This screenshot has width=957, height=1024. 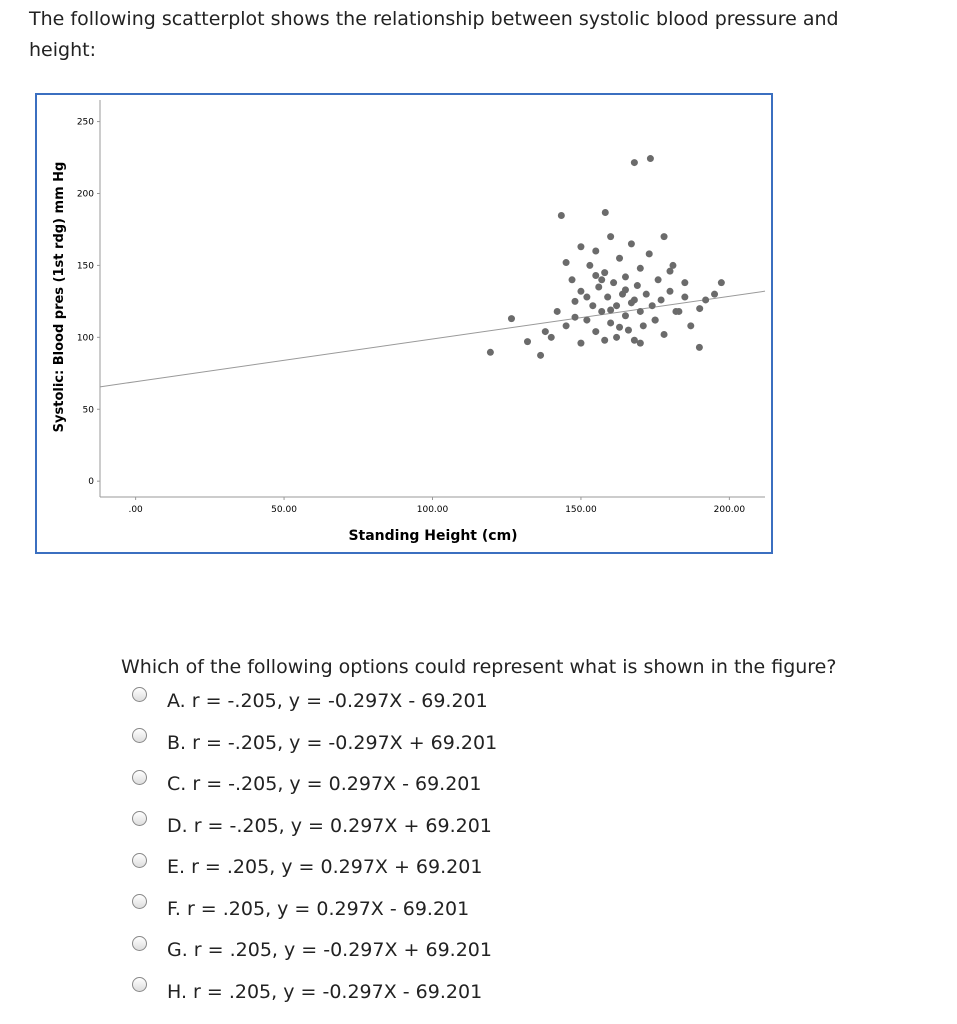 What do you see at coordinates (730, 510) in the screenshot?
I see `x-tick-label: 200.00` at bounding box center [730, 510].